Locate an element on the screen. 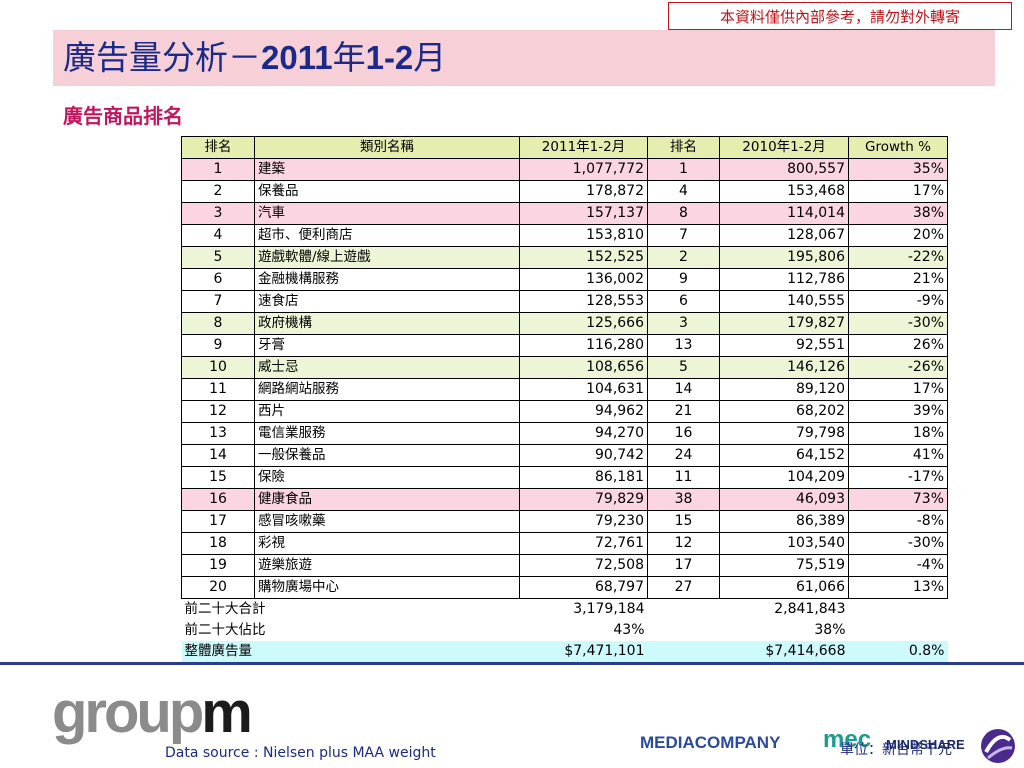 This screenshot has width=1024, height=768. growth-cell: 13% is located at coordinates (898, 587).